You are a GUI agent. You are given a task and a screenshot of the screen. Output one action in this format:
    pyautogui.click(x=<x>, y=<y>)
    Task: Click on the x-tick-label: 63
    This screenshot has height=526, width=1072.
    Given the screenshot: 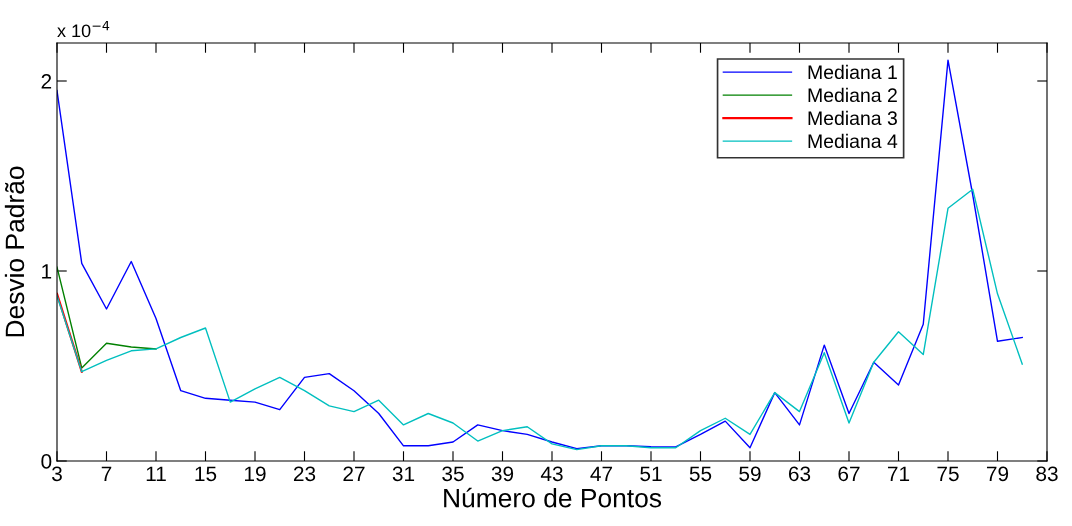 What is the action you would take?
    pyautogui.click(x=799, y=474)
    